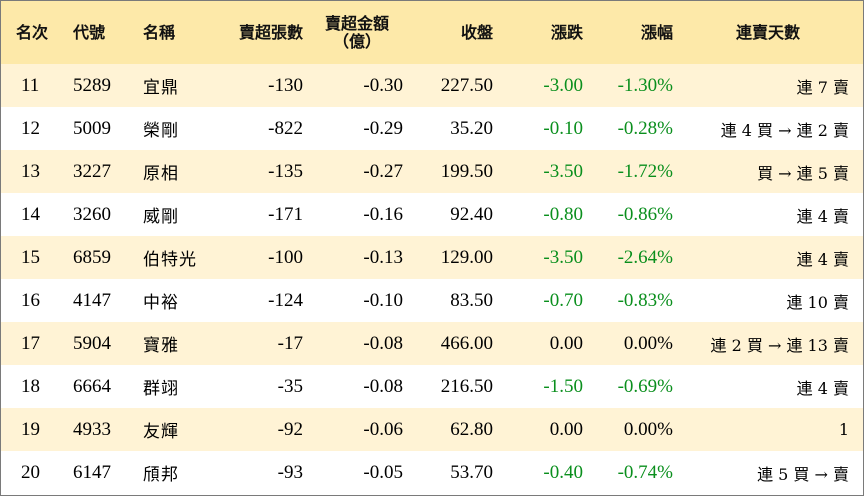  Describe the element at coordinates (30, 257) in the screenshot. I see `cell-rank: 15` at that location.